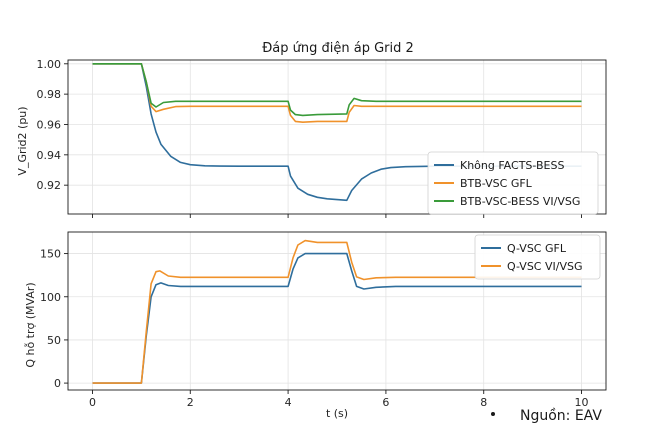 The width and height of the screenshot is (646, 448). What do you see at coordinates (49, 94) in the screenshot?
I see `y-tick-label: 0.98` at bounding box center [49, 94].